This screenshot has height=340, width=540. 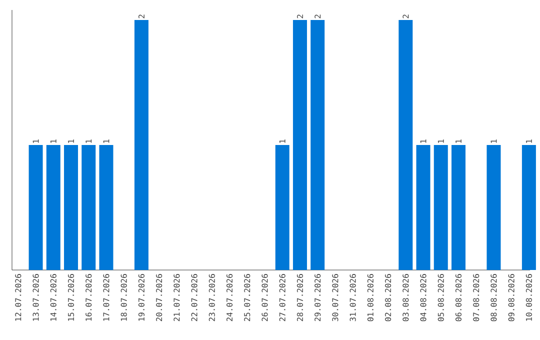 What do you see at coordinates (423, 298) in the screenshot?
I see `x-tick-label: 04.08.2026` at bounding box center [423, 298].